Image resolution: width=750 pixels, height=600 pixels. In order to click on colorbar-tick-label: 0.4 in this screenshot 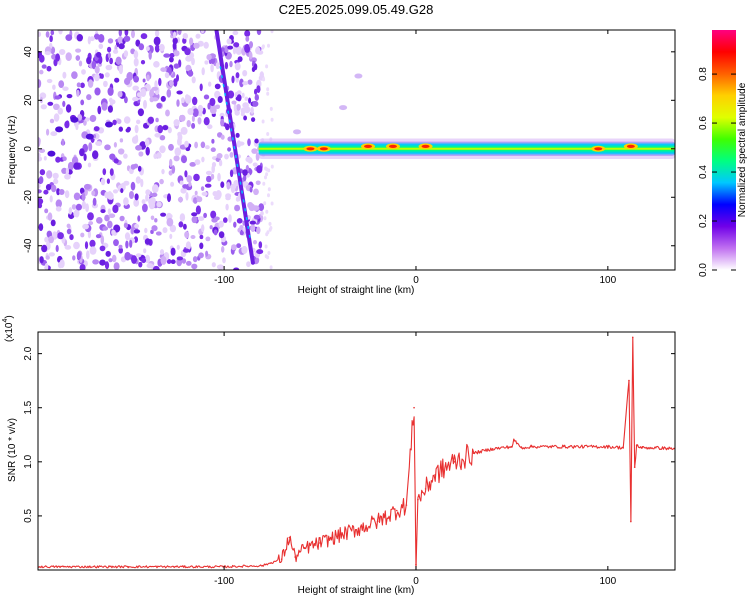, I will do `click(703, 172)`.